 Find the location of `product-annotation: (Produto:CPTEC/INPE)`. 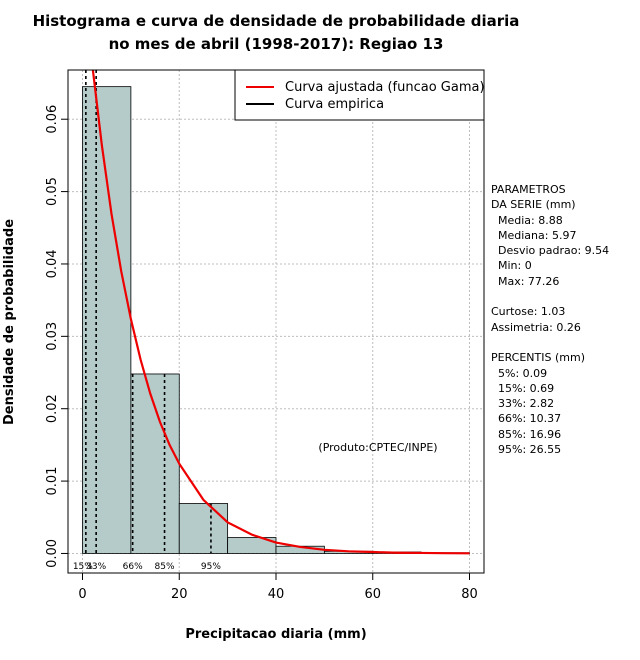

product-annotation: (Produto:CPTEC/INPE) is located at coordinates (377, 447).